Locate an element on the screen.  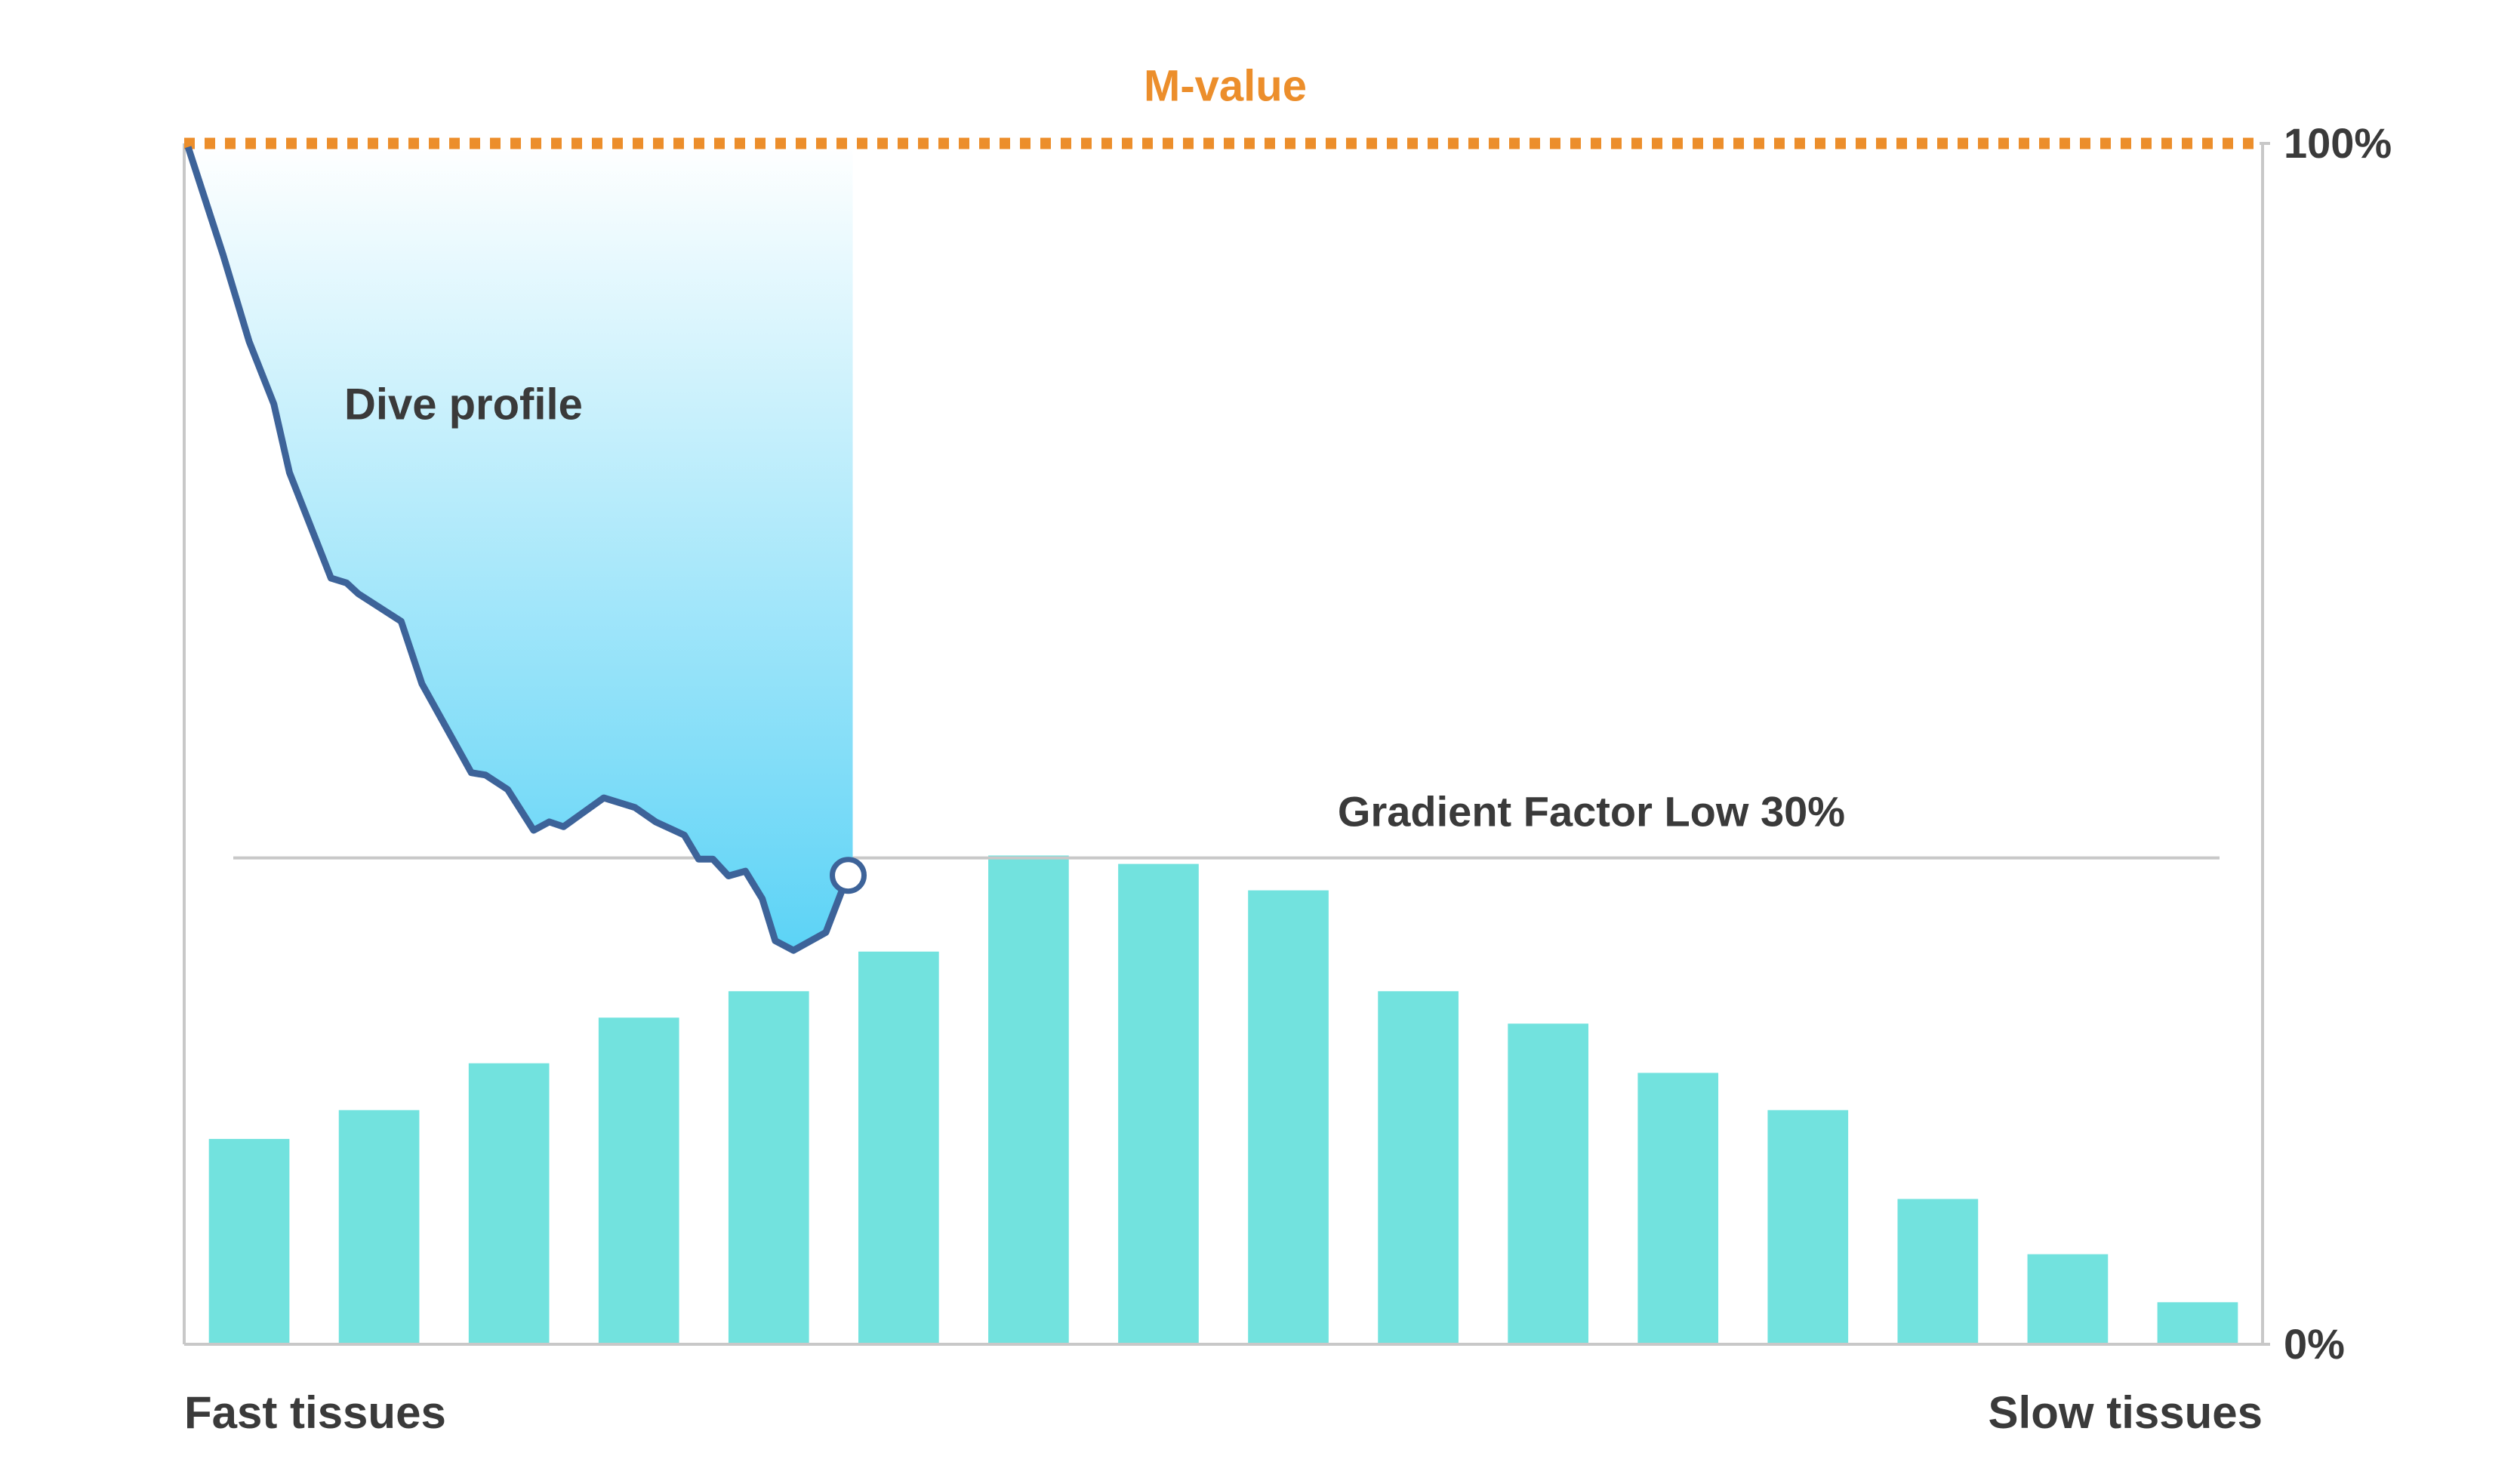
y-tick-label: 100% is located at coordinates (2338, 143).